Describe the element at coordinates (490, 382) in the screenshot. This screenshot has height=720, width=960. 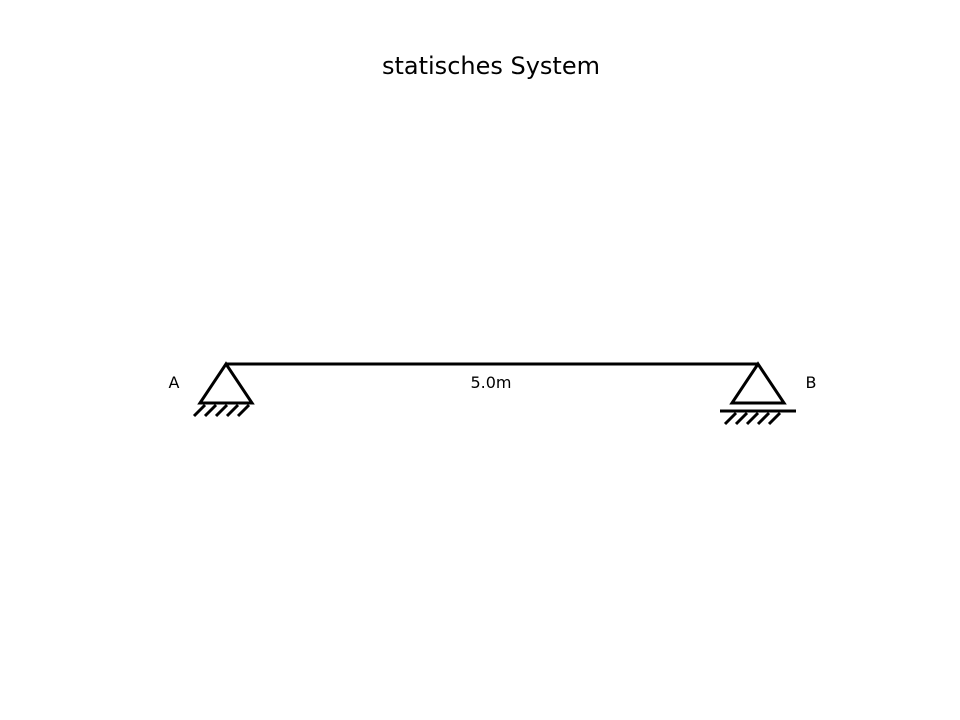
I see `span-length-label: 5.0m` at that location.